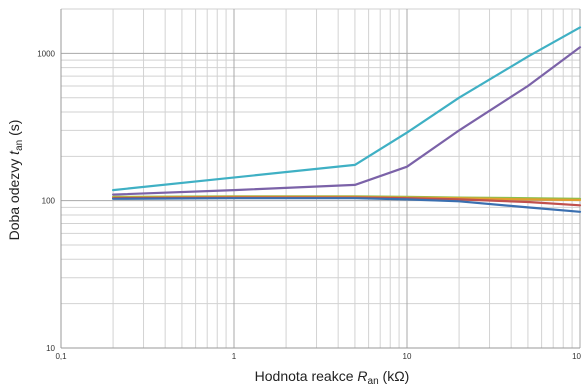 Image resolution: width=583 pixels, height=385 pixels. What do you see at coordinates (49, 201) in the screenshot?
I see `y-tick-label: 100` at bounding box center [49, 201].